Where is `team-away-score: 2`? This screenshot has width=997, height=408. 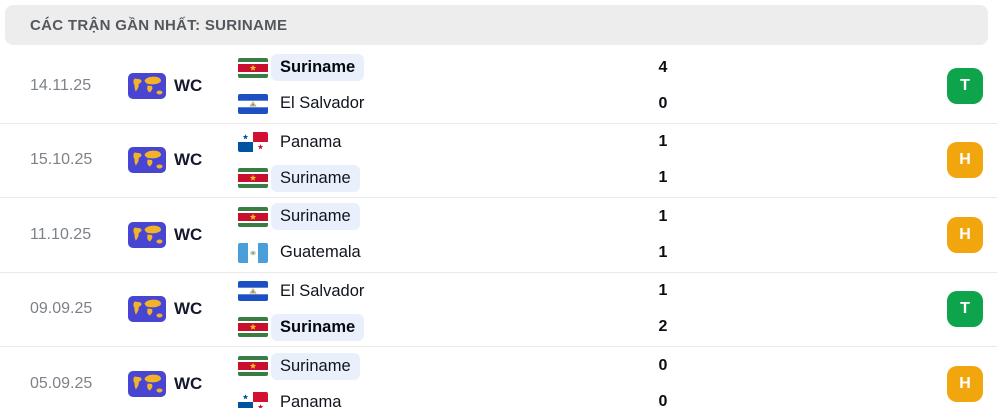 team-away-score: 2 is located at coordinates (663, 327).